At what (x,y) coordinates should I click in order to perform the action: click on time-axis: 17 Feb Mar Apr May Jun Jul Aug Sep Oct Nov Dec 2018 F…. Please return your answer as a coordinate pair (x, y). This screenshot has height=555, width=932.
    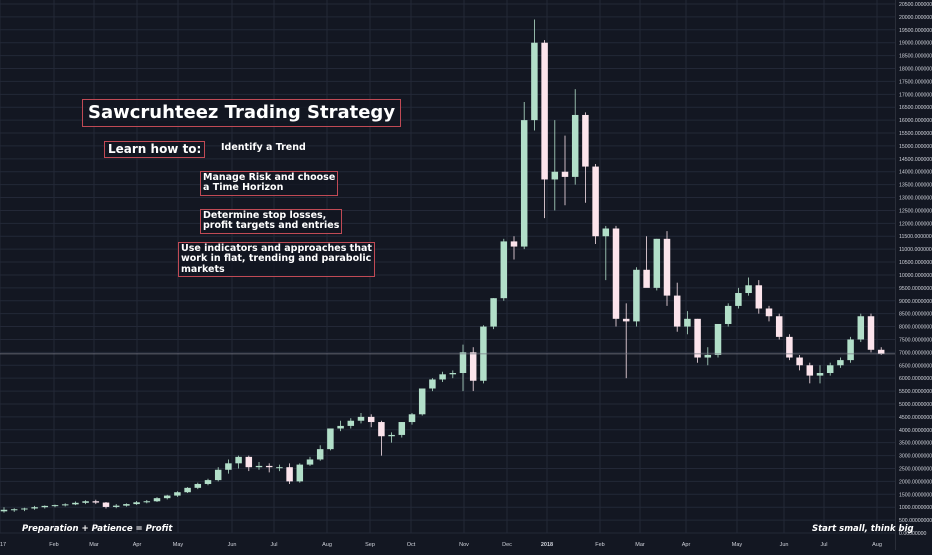
    Looking at the image, I should click on (441, 545).